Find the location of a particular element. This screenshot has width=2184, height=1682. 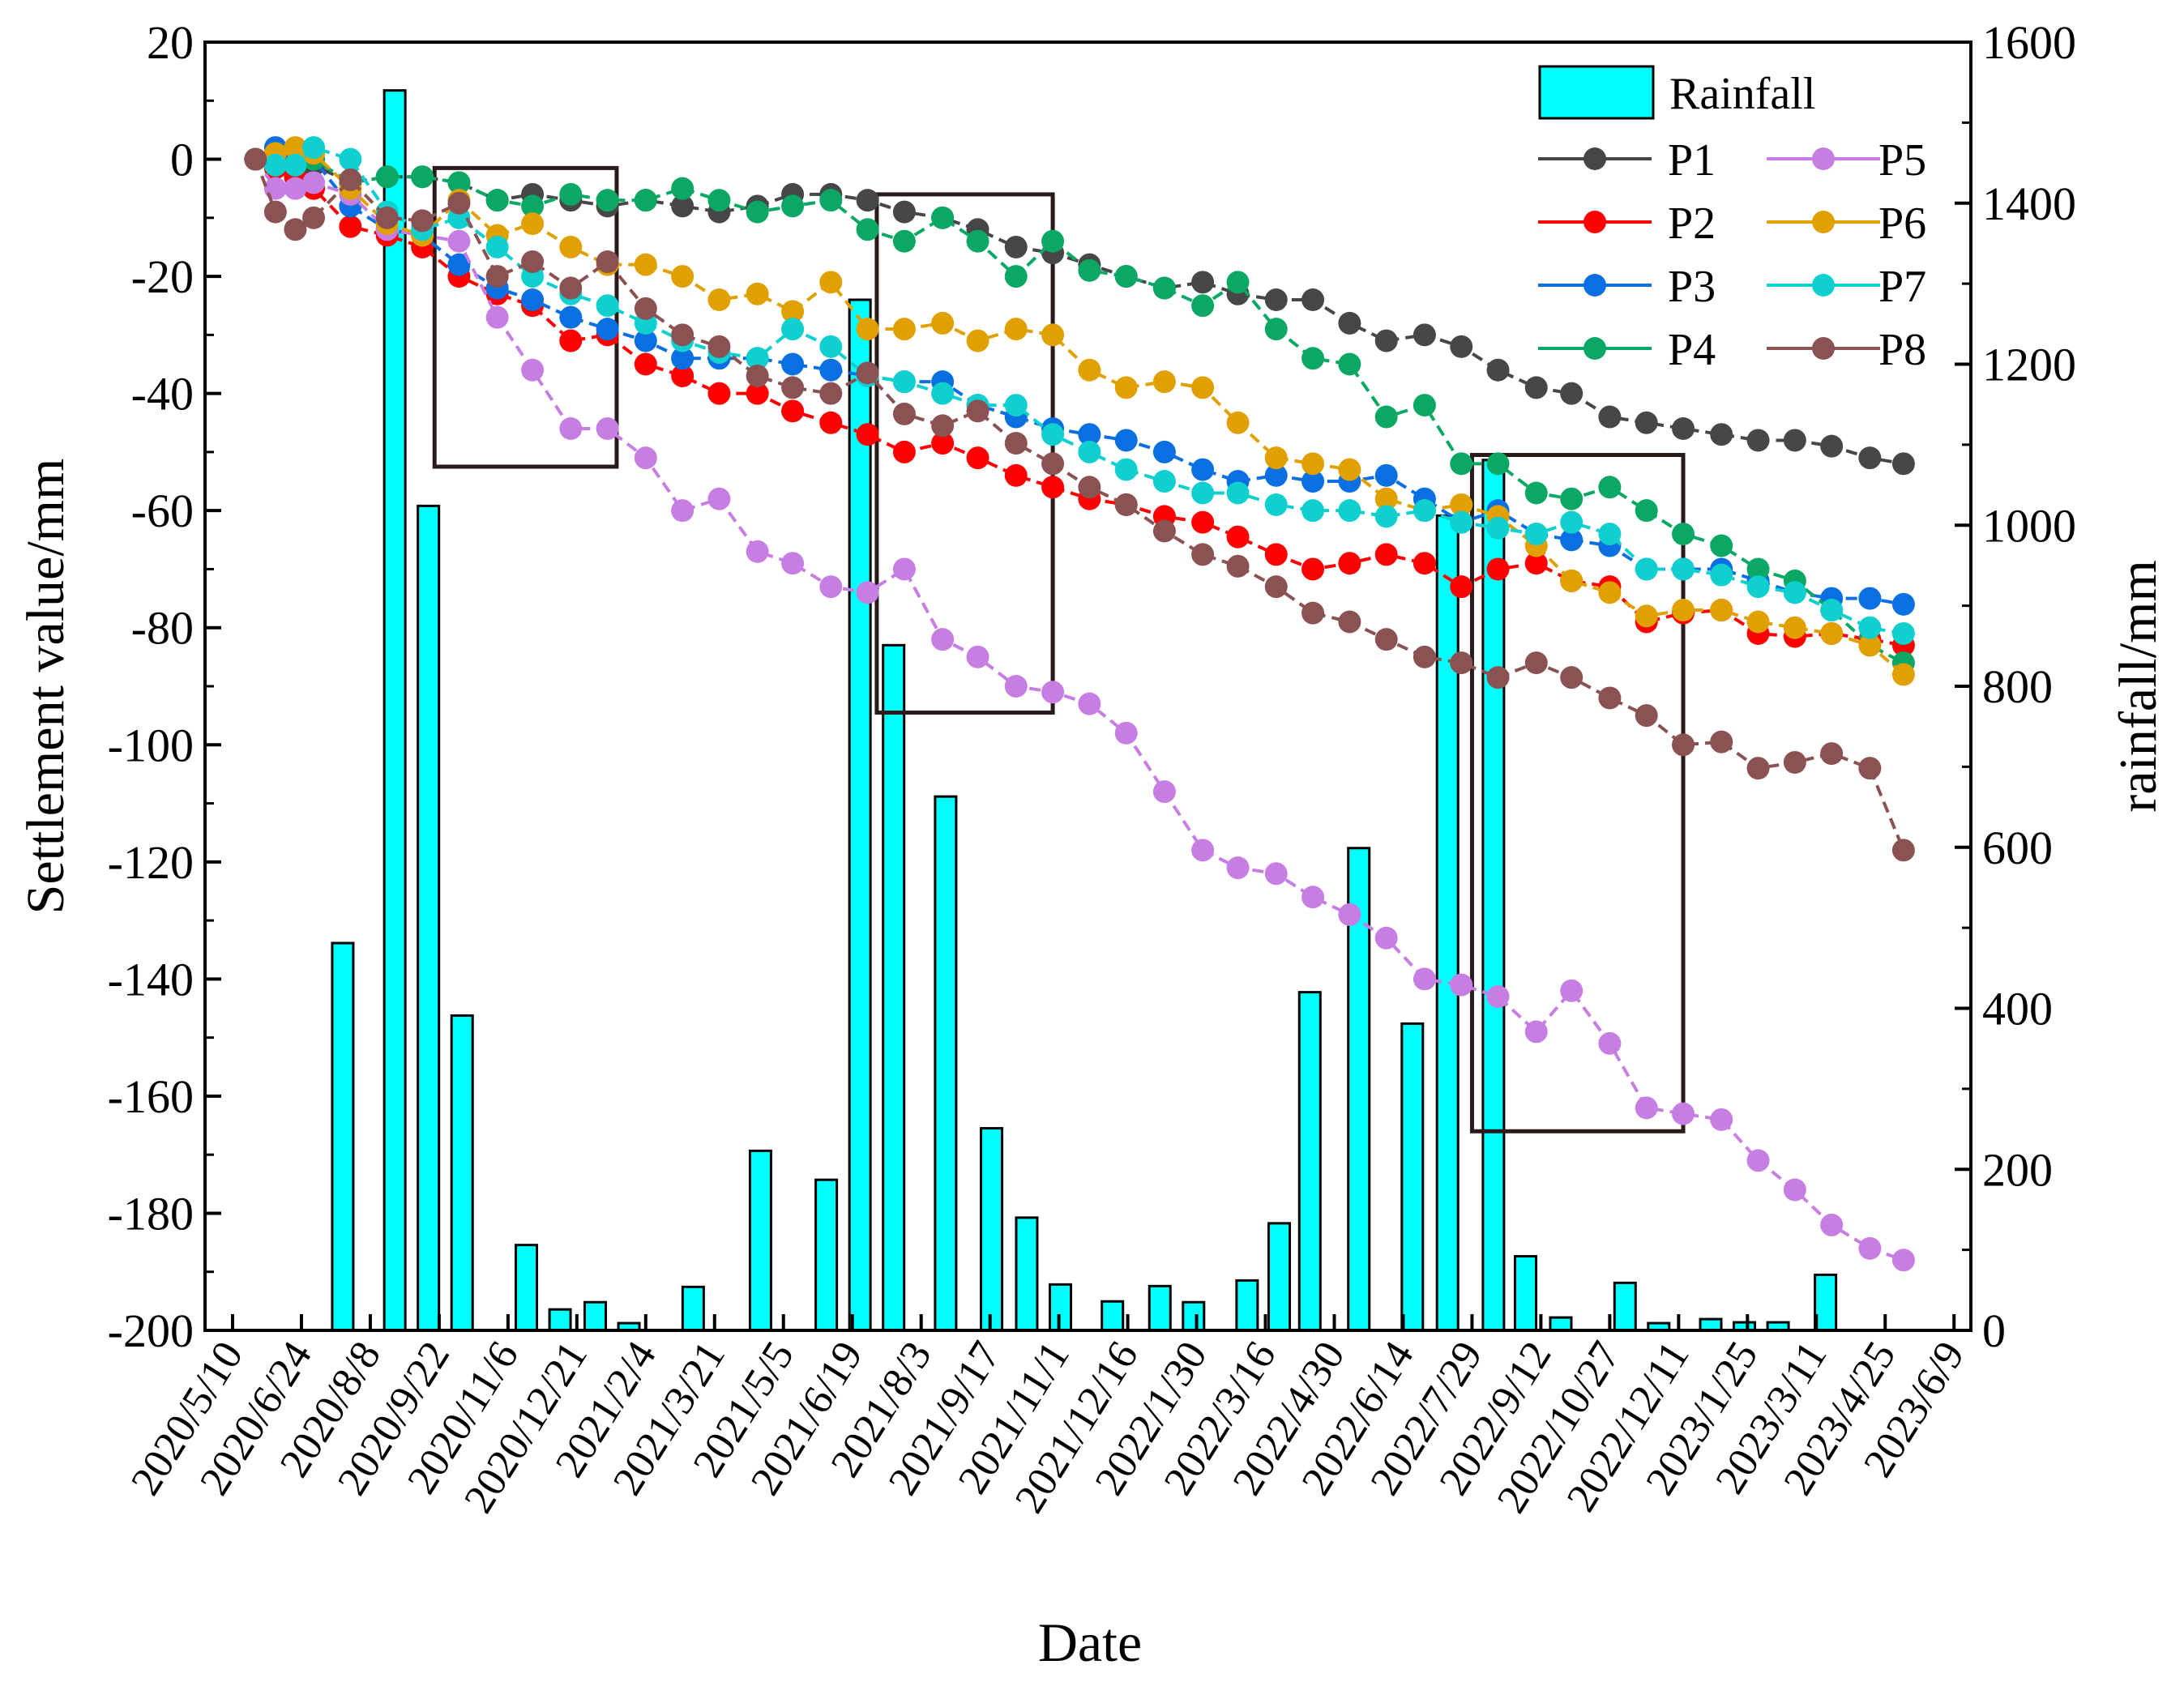

legend-rainfall-swatch is located at coordinates (1597, 93).